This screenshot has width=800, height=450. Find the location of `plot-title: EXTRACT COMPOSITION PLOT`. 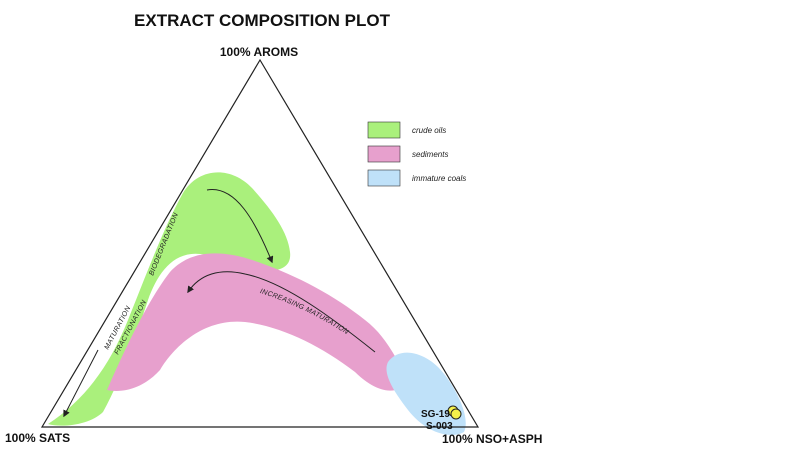

plot-title: EXTRACT COMPOSITION PLOT is located at coordinates (262, 20).